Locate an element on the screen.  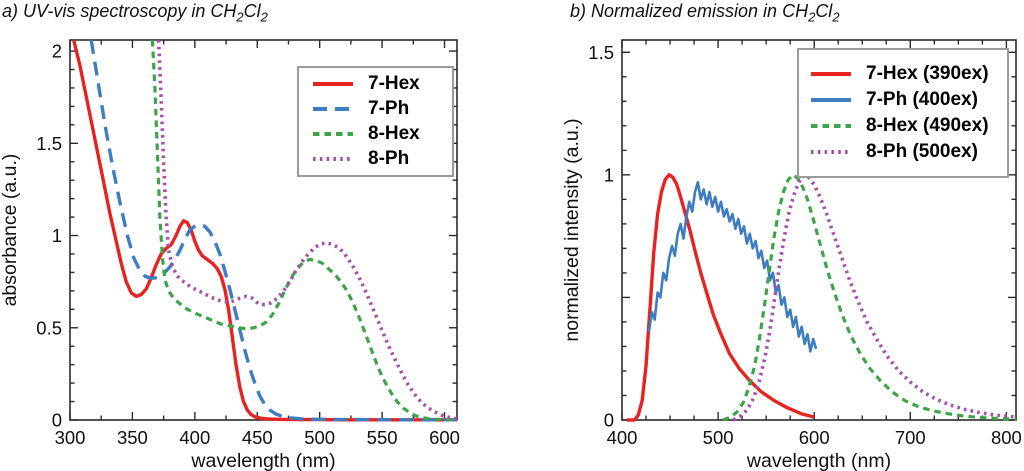
x-tick-label: 450 is located at coordinates (257, 437).